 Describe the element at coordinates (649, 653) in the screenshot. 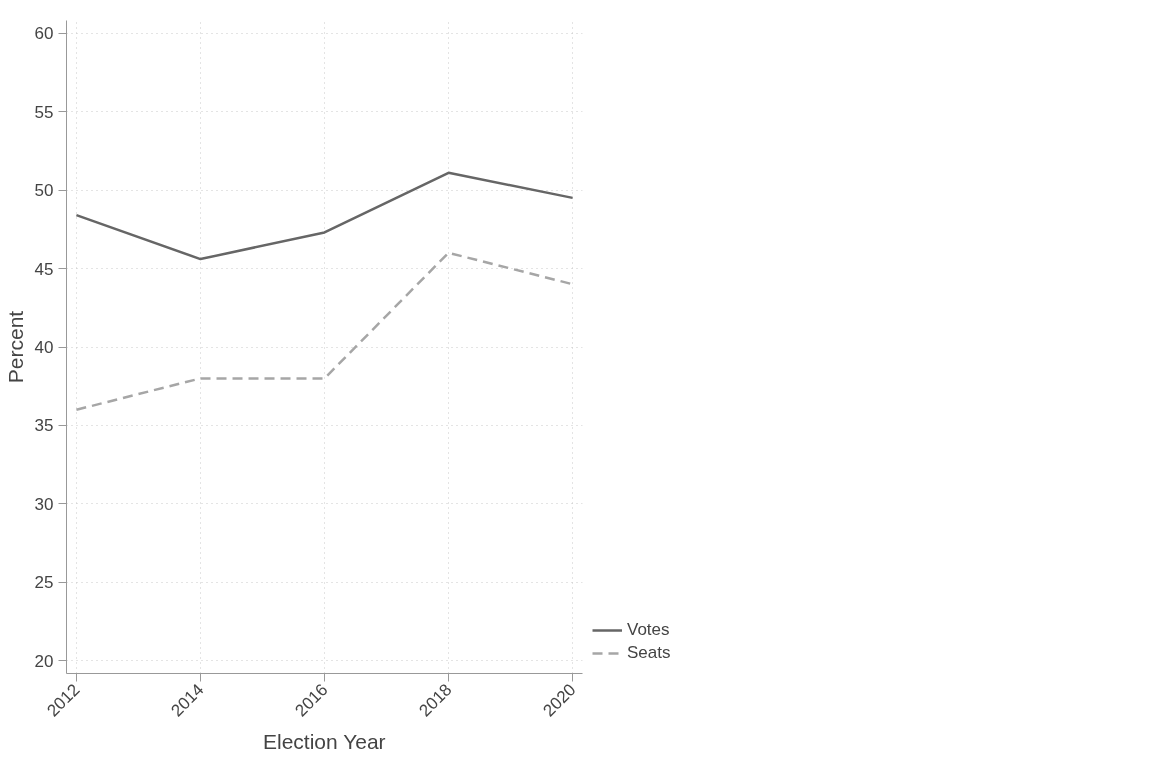

I see `legend-label: Seats` at that location.